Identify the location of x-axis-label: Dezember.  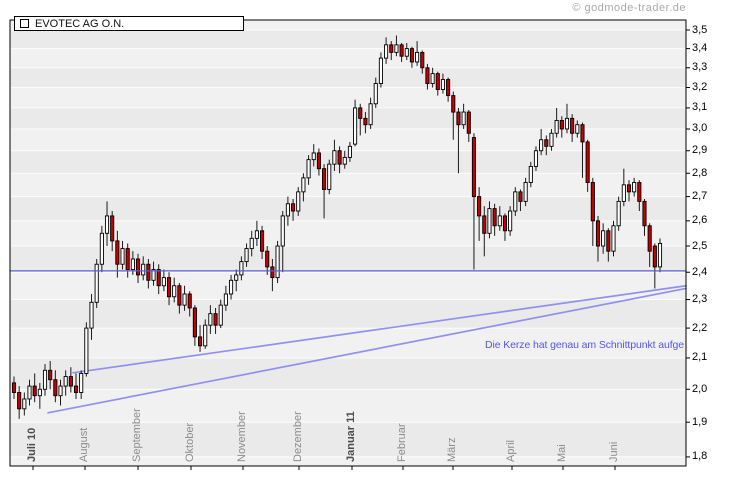
(298, 436).